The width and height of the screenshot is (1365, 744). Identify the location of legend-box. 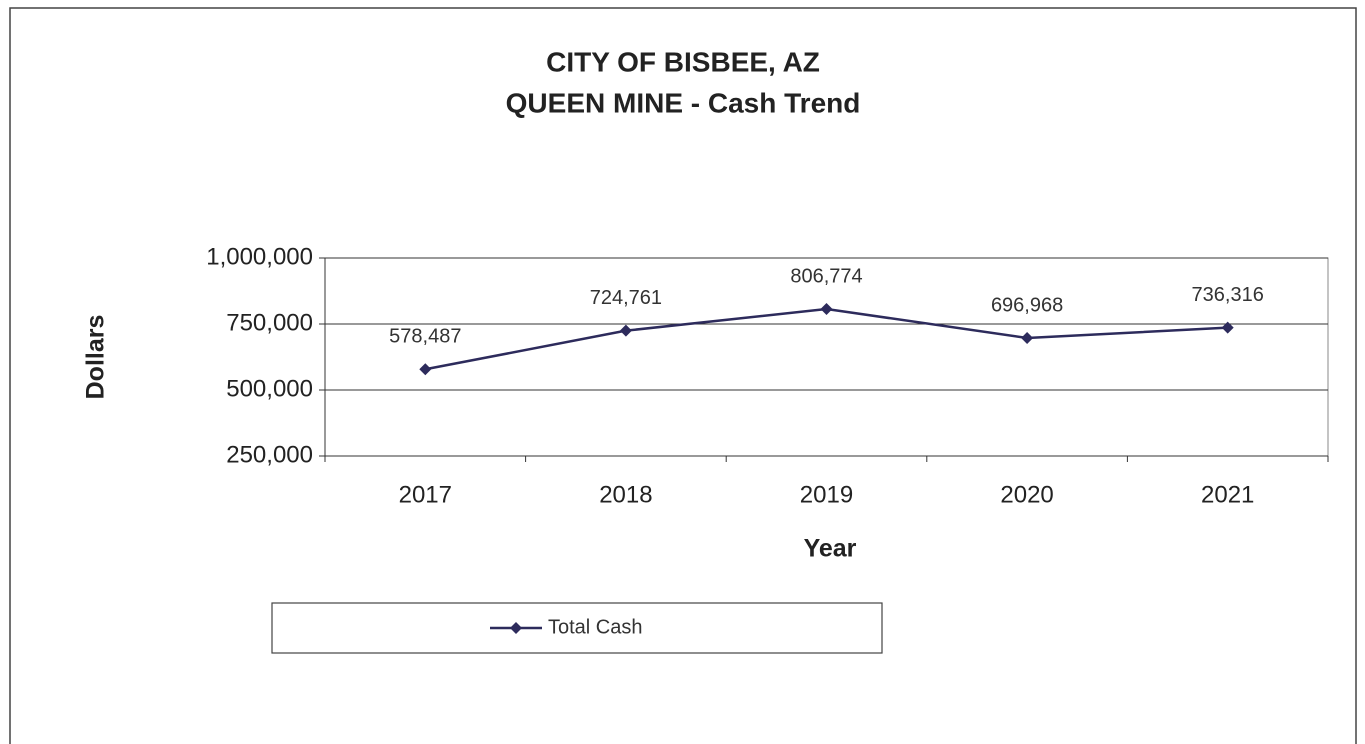
(577, 628).